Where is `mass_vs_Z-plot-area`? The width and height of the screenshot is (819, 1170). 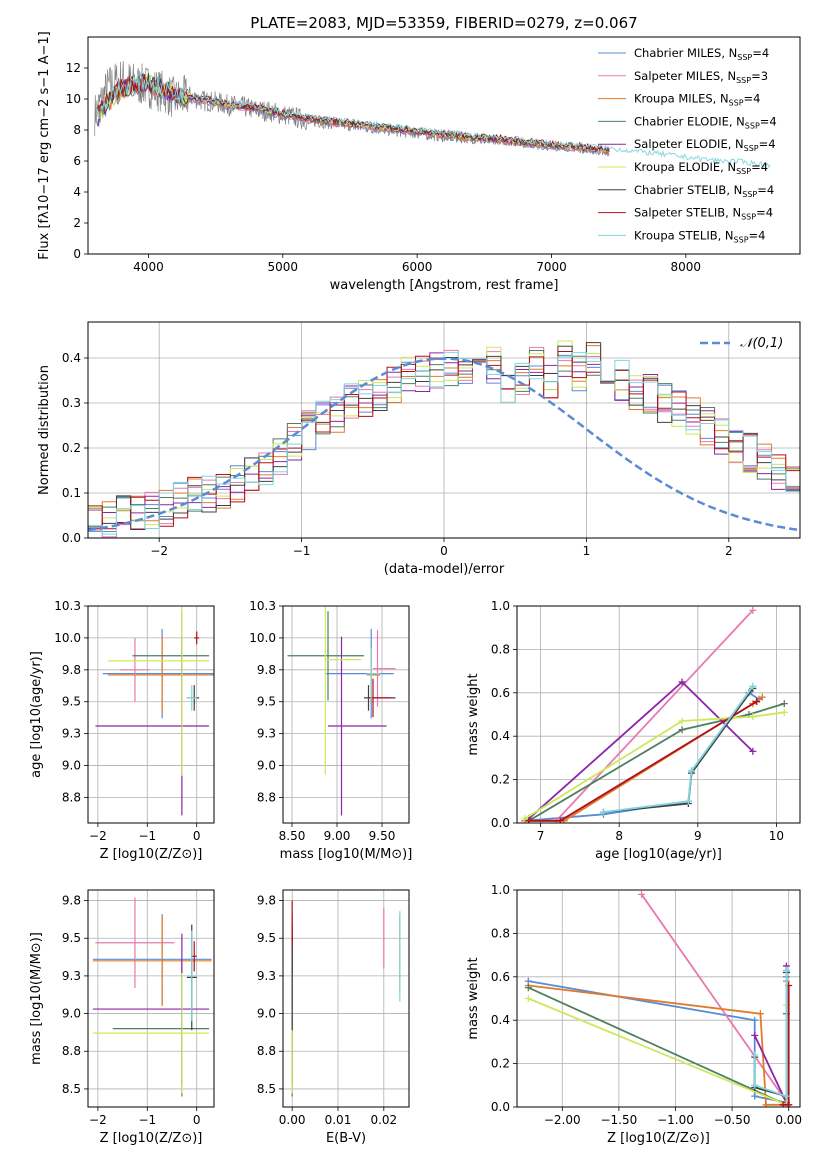
mass_vs_Z-plot-area is located at coordinates (151, 998).